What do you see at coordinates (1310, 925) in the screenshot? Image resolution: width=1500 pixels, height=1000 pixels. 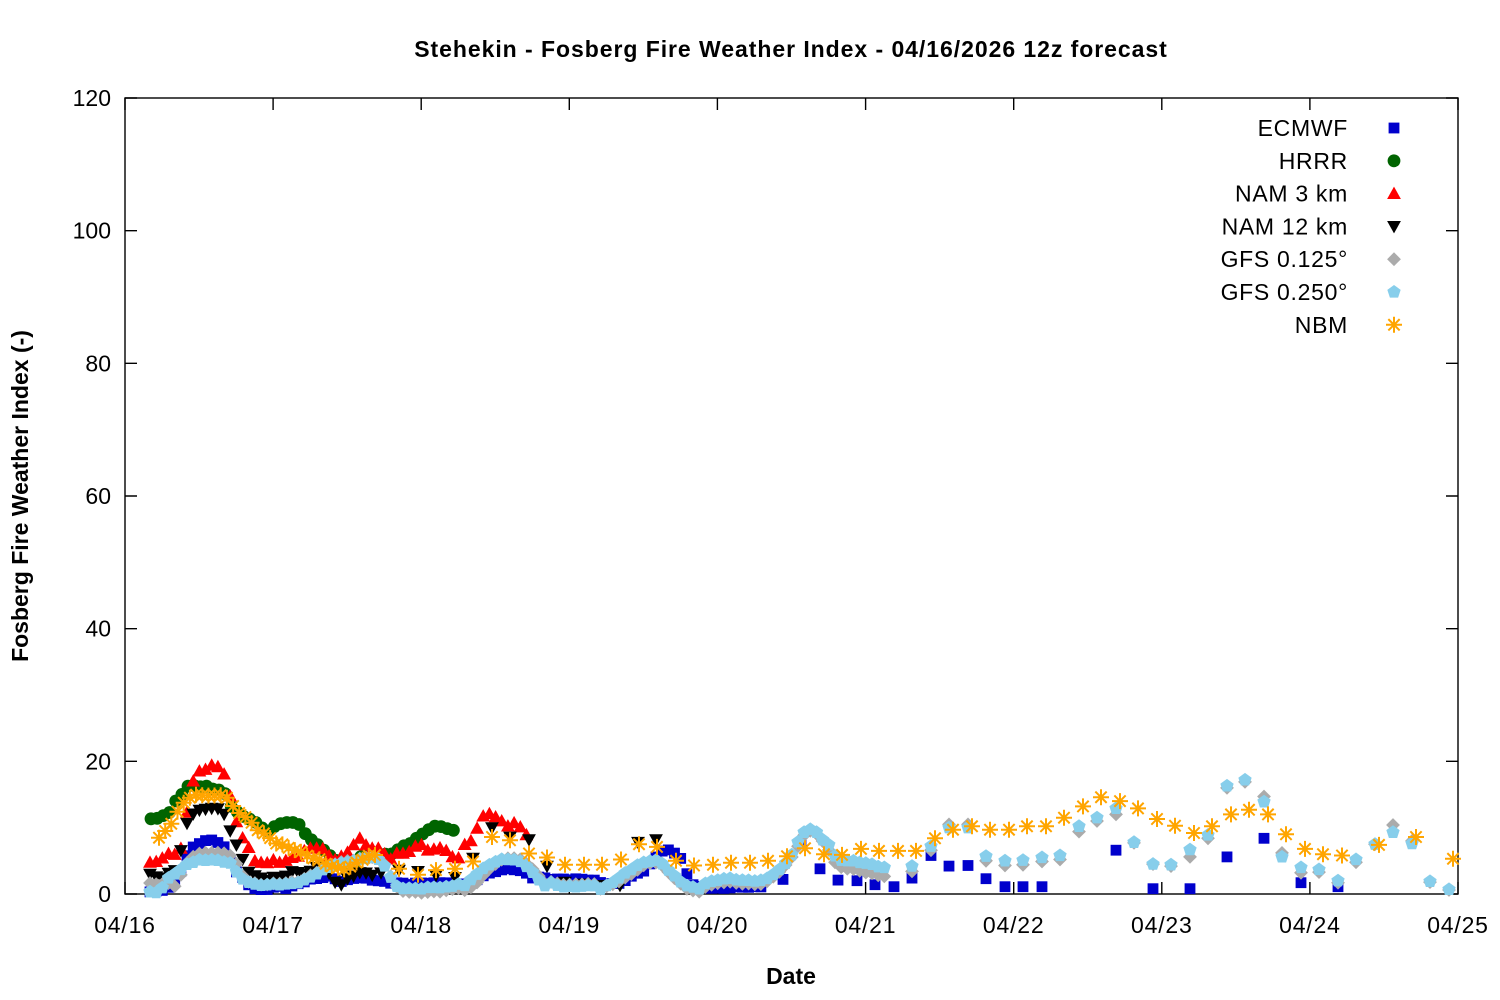 I see `svg-text: 04/24` at bounding box center [1310, 925].